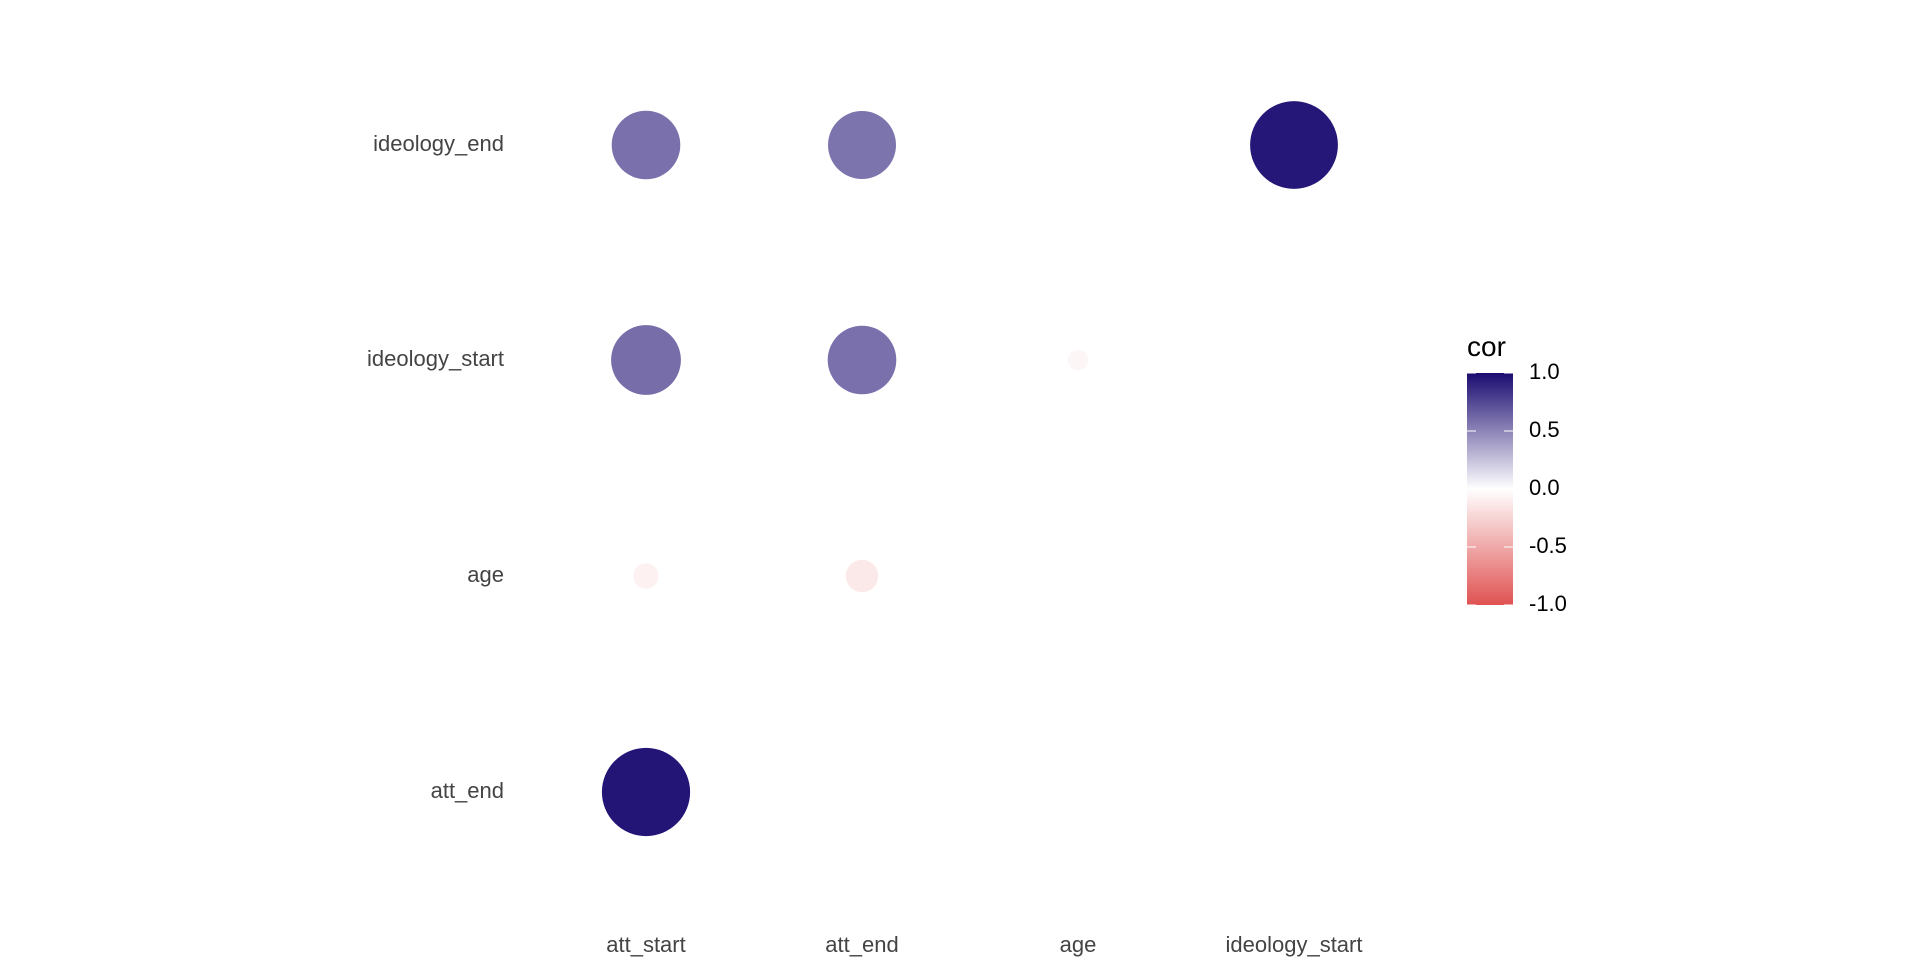 The width and height of the screenshot is (1920, 960). I want to click on legend-ticks: 1.0 0.5 0.0 -0.5 -1.0, so click(1517, 487).